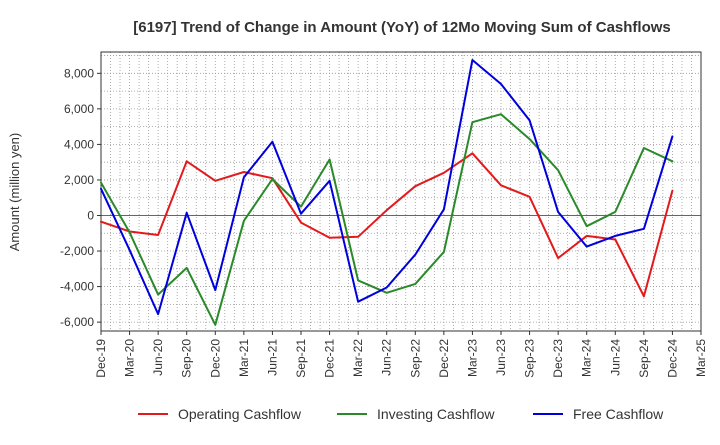  I want to click on x-tick-label: Mar-21, so click(244, 358).